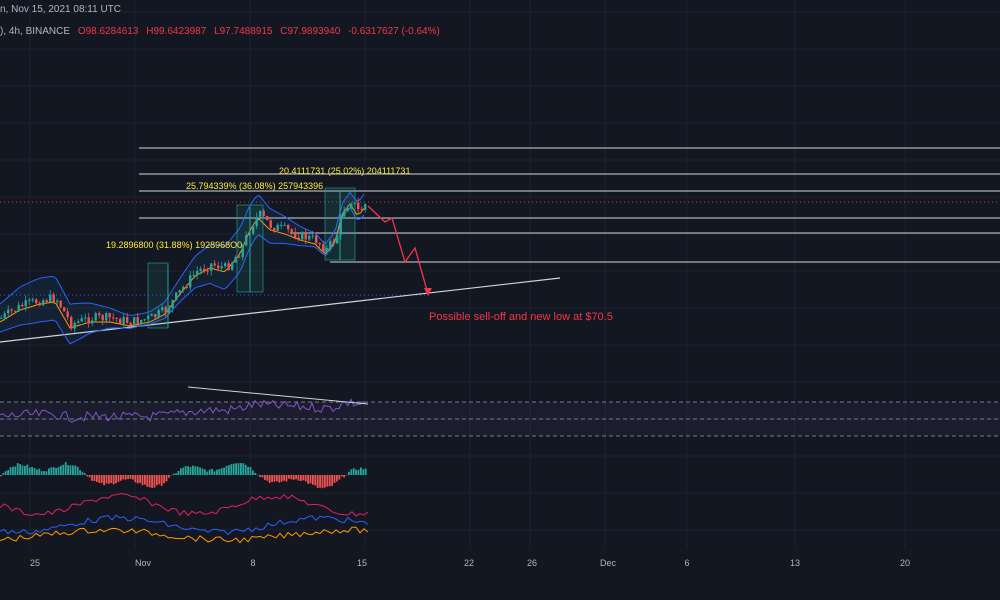 The height and width of the screenshot is (600, 1000). I want to click on trendline, so click(280, 310).